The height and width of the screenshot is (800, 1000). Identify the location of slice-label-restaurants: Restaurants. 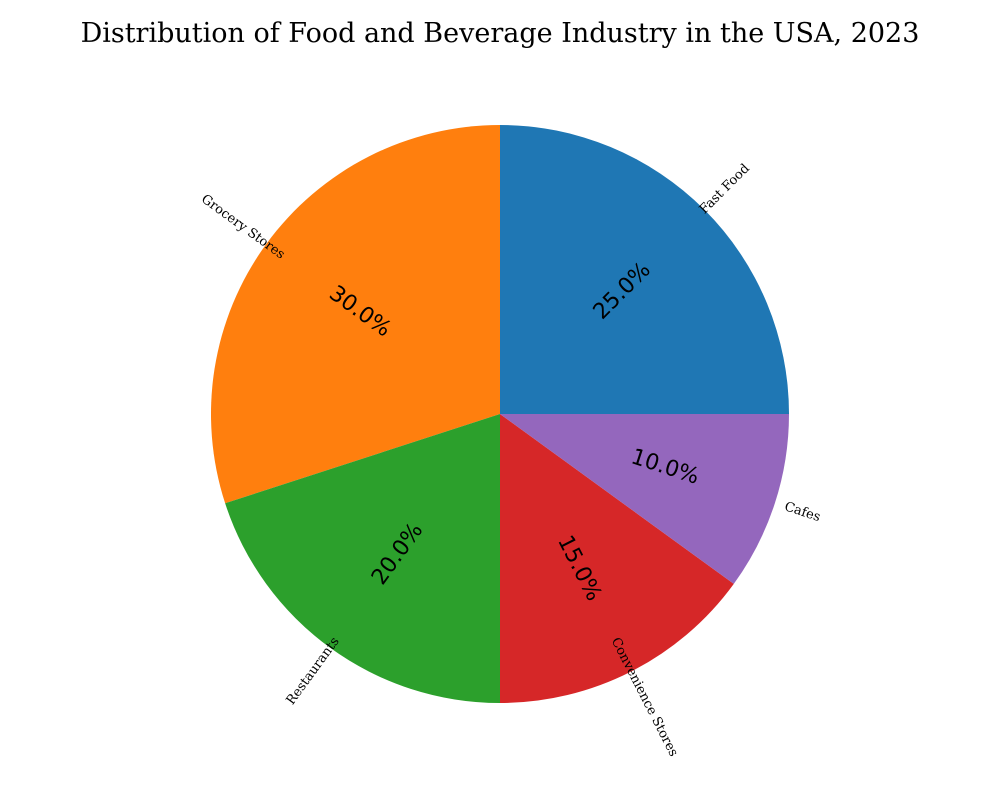
(313, 671).